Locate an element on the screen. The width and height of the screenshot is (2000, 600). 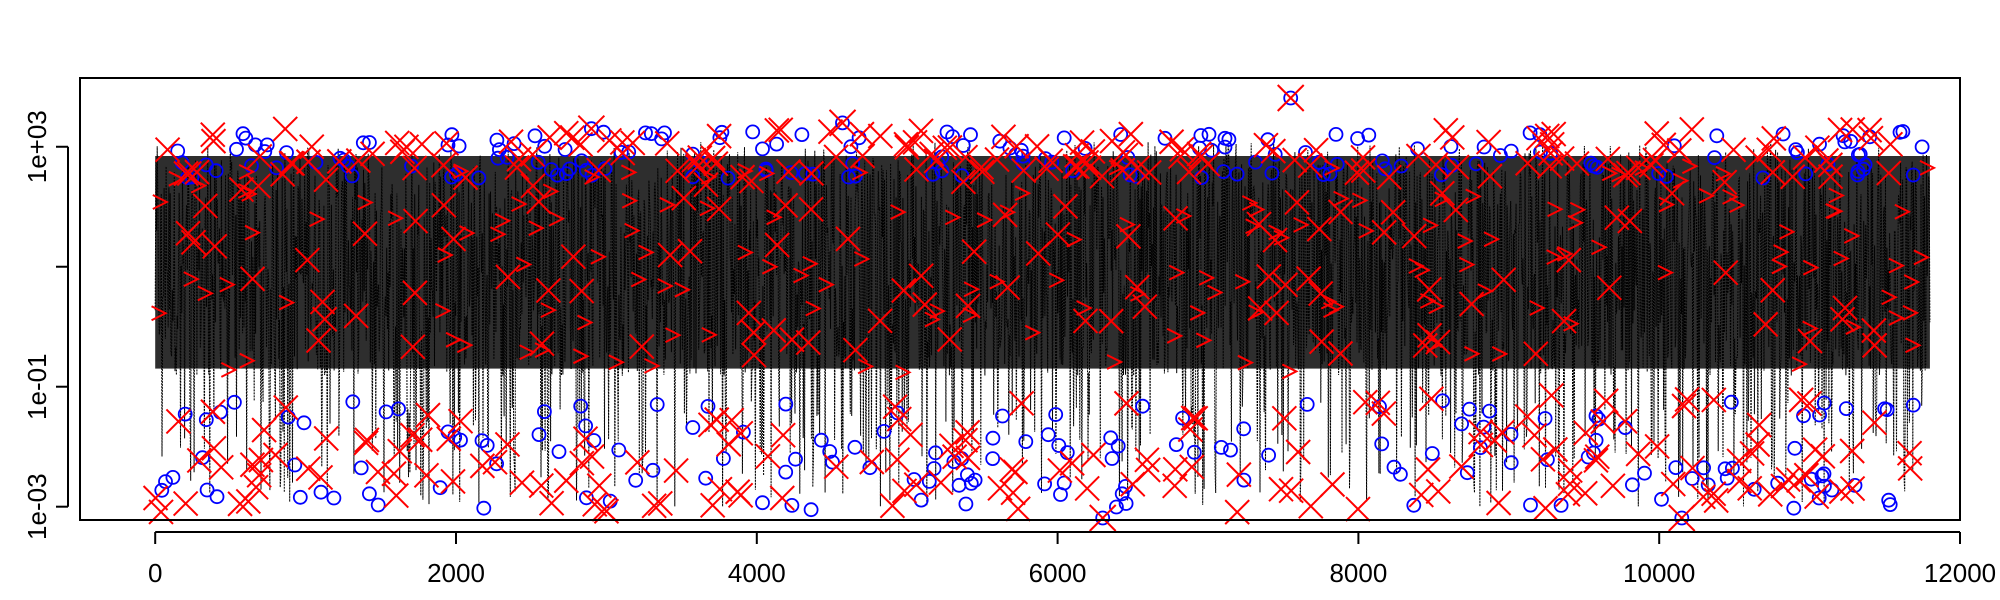
x-tick-label: 8000 is located at coordinates (1358, 573).